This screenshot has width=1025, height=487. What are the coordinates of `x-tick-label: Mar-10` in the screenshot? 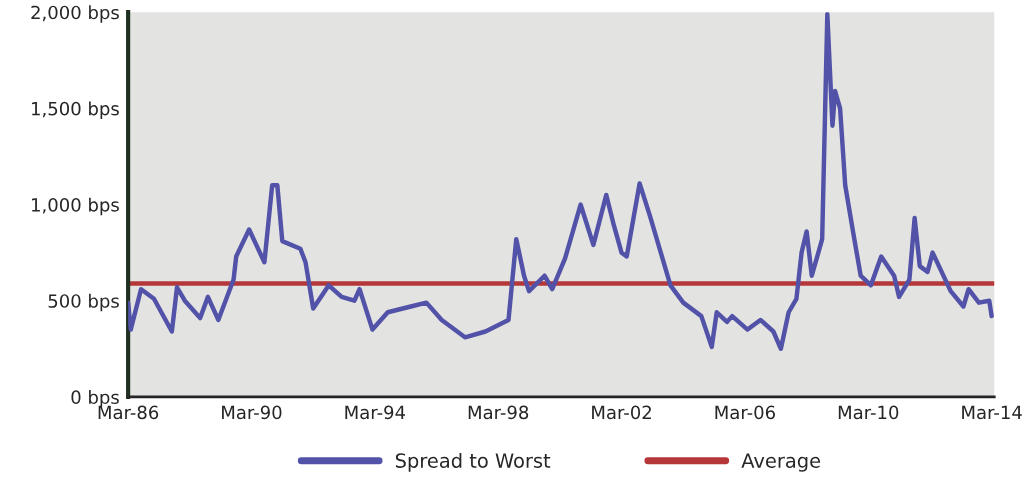 It's located at (868, 412).